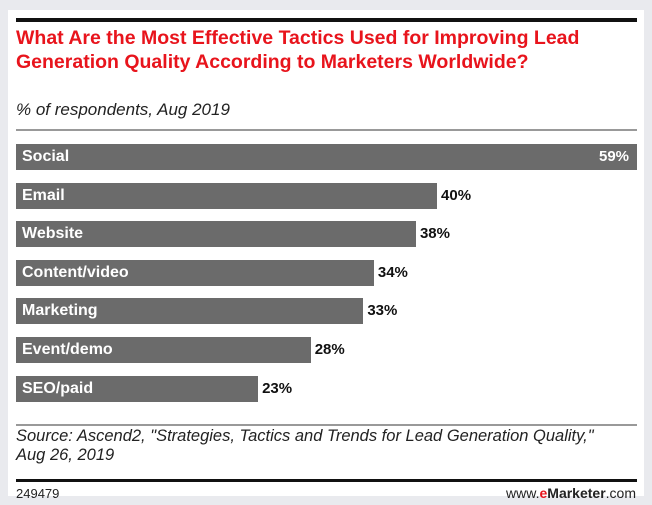 The width and height of the screenshot is (652, 505). What do you see at coordinates (60, 208) in the screenshot?
I see `bar-label: Email marketing` at bounding box center [60, 208].